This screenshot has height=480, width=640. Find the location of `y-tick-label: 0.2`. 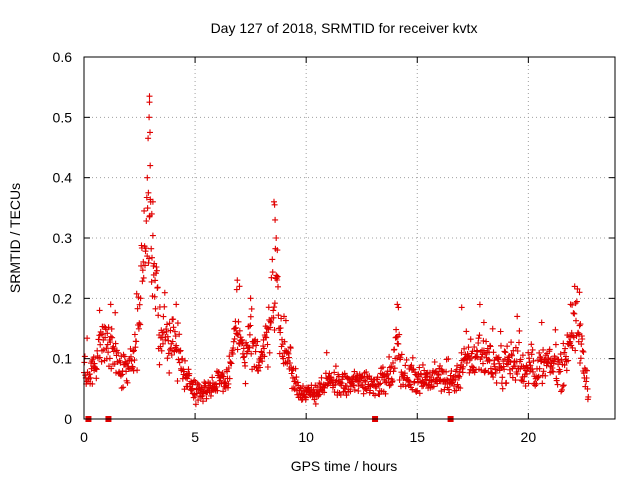

y-tick-label: 0.2 is located at coordinates (63, 298).